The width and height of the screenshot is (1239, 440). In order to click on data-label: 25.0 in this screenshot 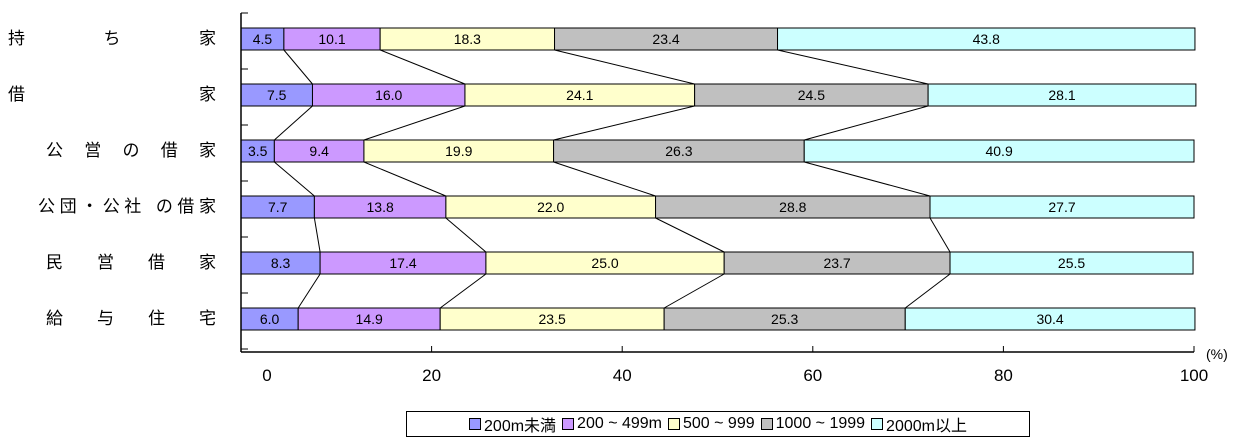, I will do `click(604, 263)`.